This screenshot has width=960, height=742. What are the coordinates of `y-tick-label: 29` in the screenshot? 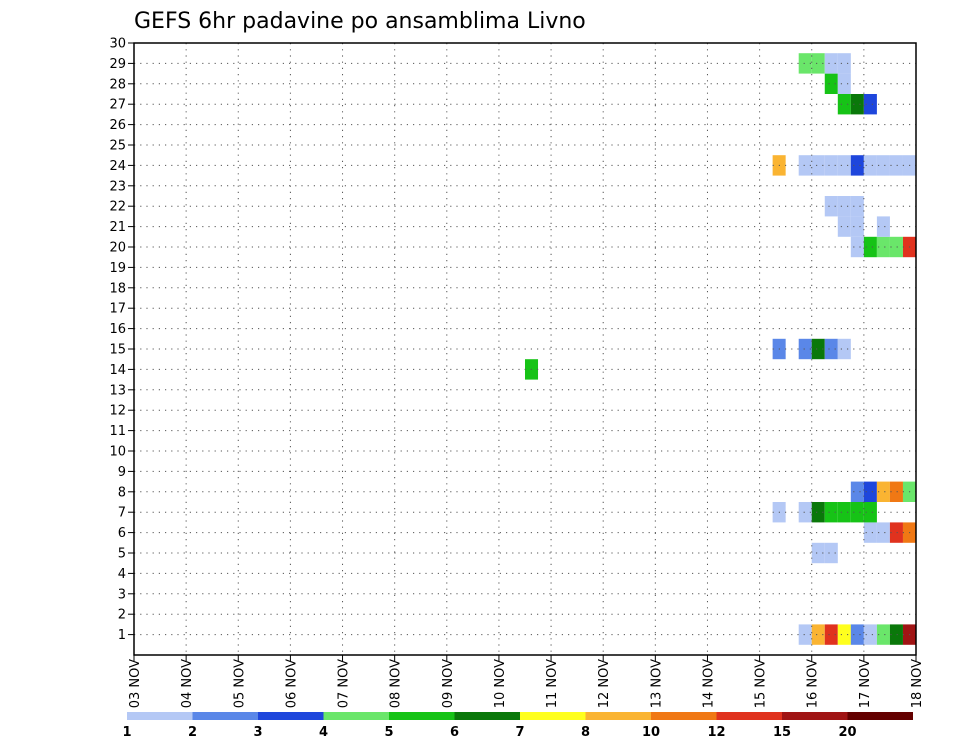 It's located at (117, 64).